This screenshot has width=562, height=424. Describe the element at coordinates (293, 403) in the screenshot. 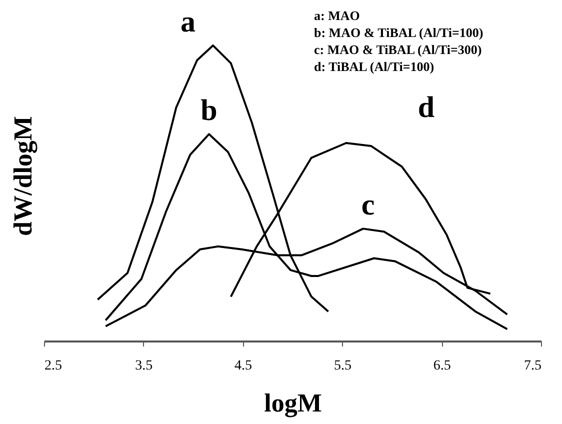

I see `x-axis-title: logM` at that location.